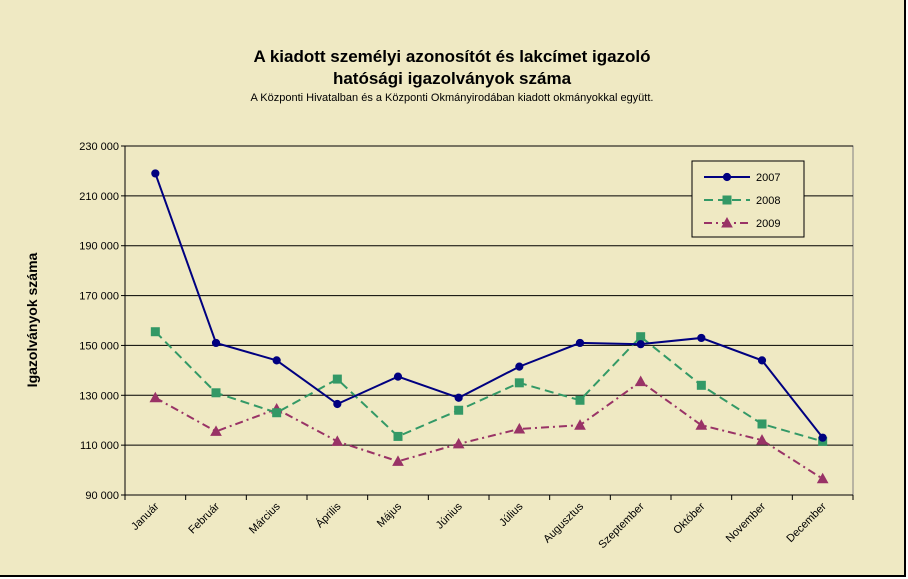  Describe the element at coordinates (102, 496) in the screenshot. I see `y-tick-label: 90 000` at that location.